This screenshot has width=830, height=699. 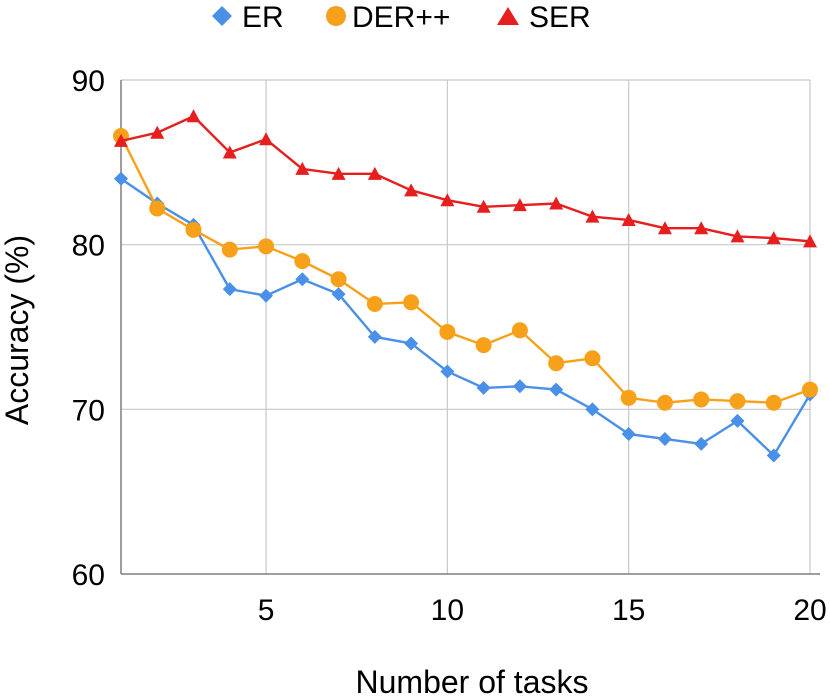 What do you see at coordinates (88, 410) in the screenshot?
I see `y-tick-label-70: 70` at bounding box center [88, 410].